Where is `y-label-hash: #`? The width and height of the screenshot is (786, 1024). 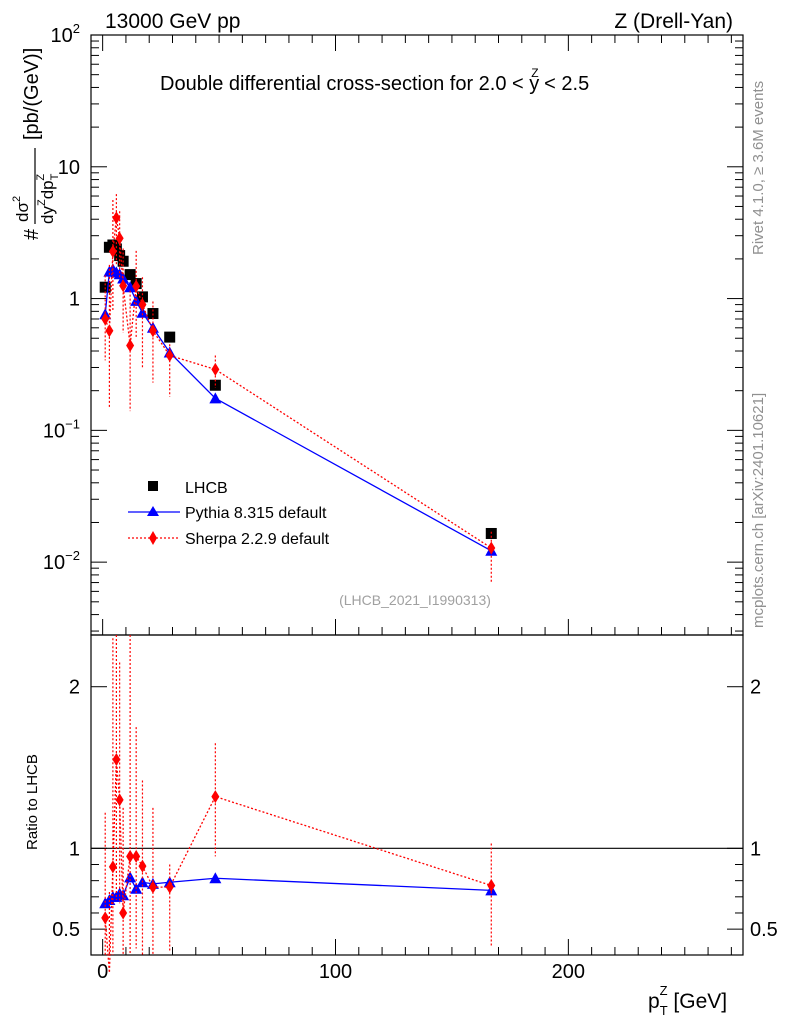
y-label-hash: # is located at coordinates (32, 234).